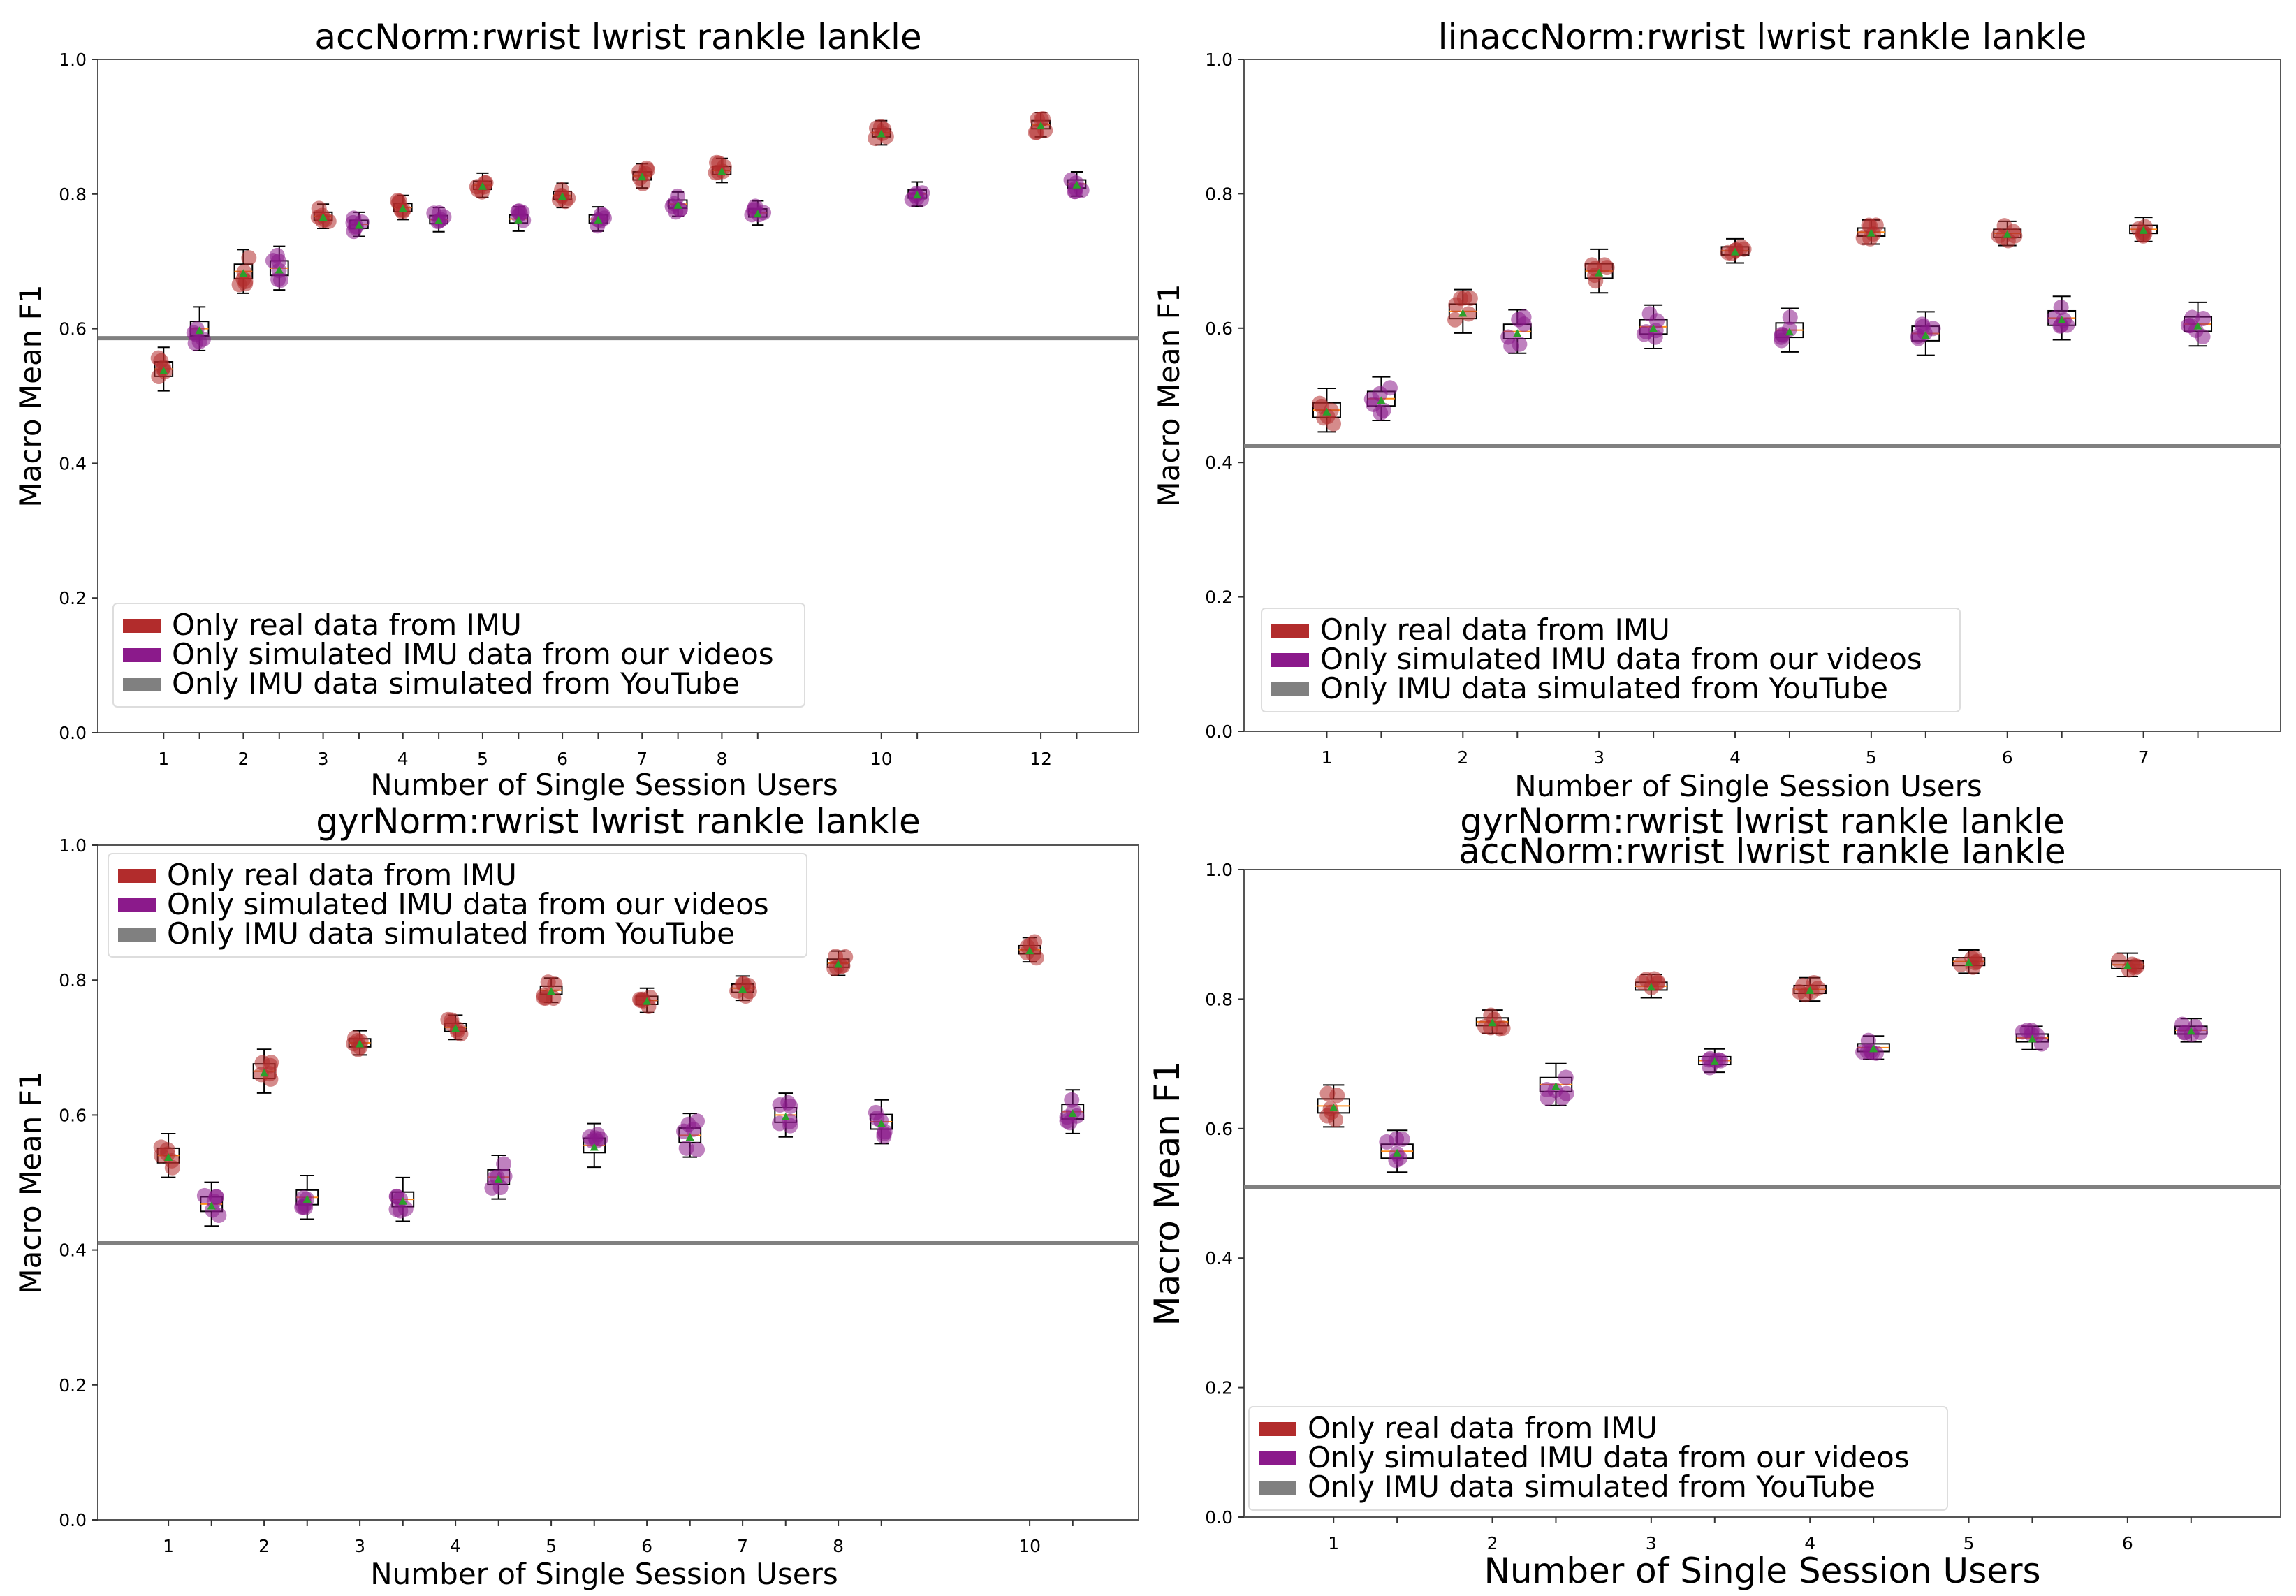  Describe the element at coordinates (1219, 598) in the screenshot. I see `y-tick-label: 0.2` at that location.